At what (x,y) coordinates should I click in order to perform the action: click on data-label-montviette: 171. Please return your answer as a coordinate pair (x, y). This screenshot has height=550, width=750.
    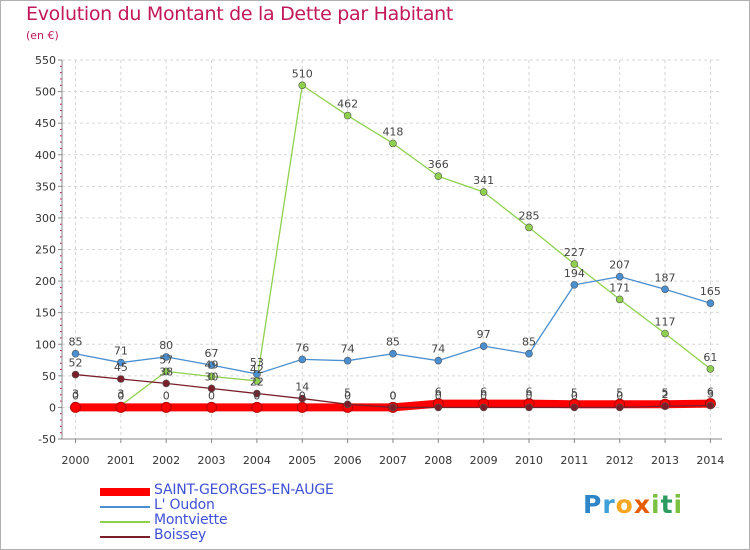
    Looking at the image, I should click on (619, 287).